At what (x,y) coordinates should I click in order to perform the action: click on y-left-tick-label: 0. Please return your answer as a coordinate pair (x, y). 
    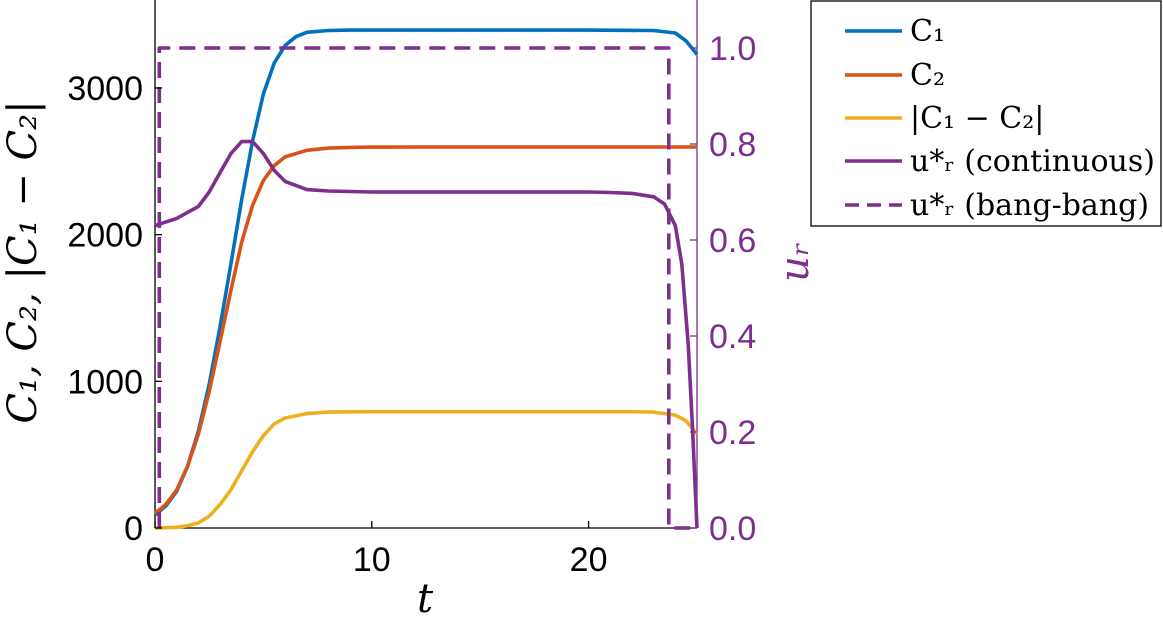
    Looking at the image, I should click on (133, 529).